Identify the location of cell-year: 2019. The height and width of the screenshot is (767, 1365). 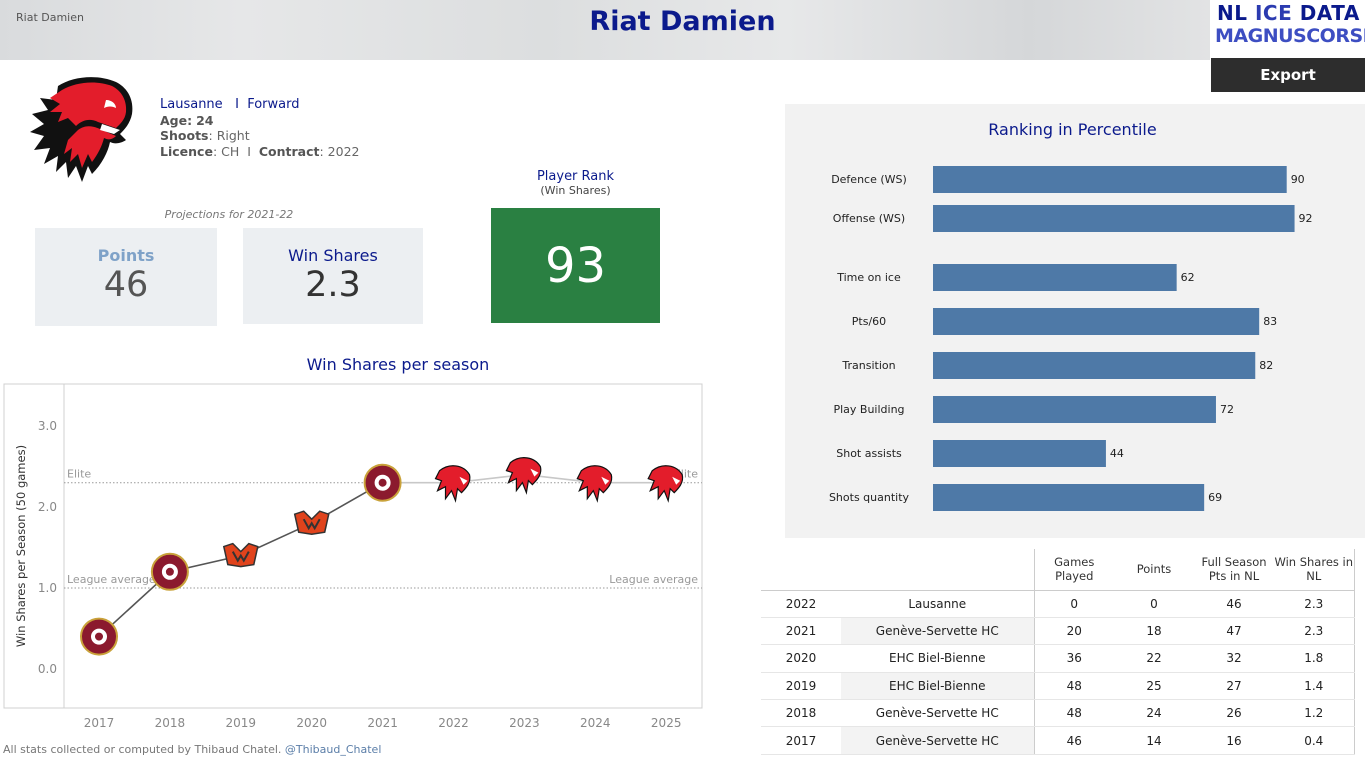
(801, 686).